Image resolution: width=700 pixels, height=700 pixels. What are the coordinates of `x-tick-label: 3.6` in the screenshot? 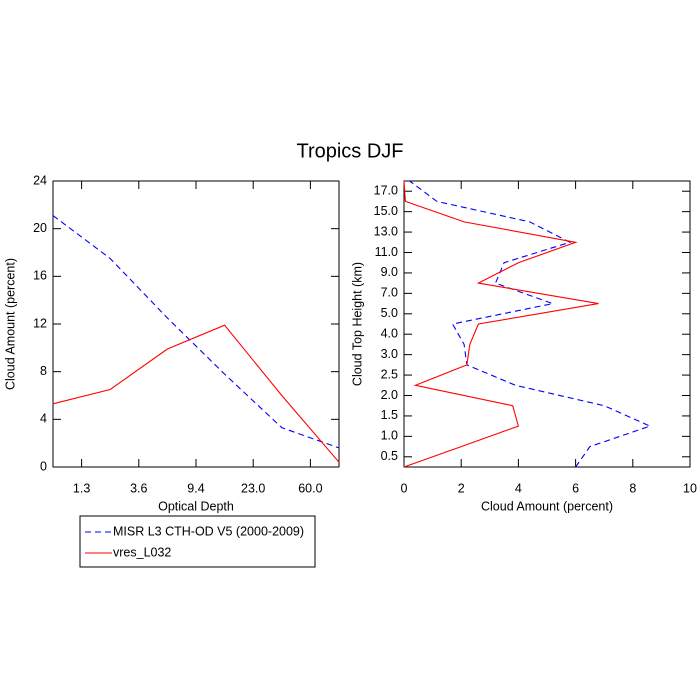 It's located at (138, 488).